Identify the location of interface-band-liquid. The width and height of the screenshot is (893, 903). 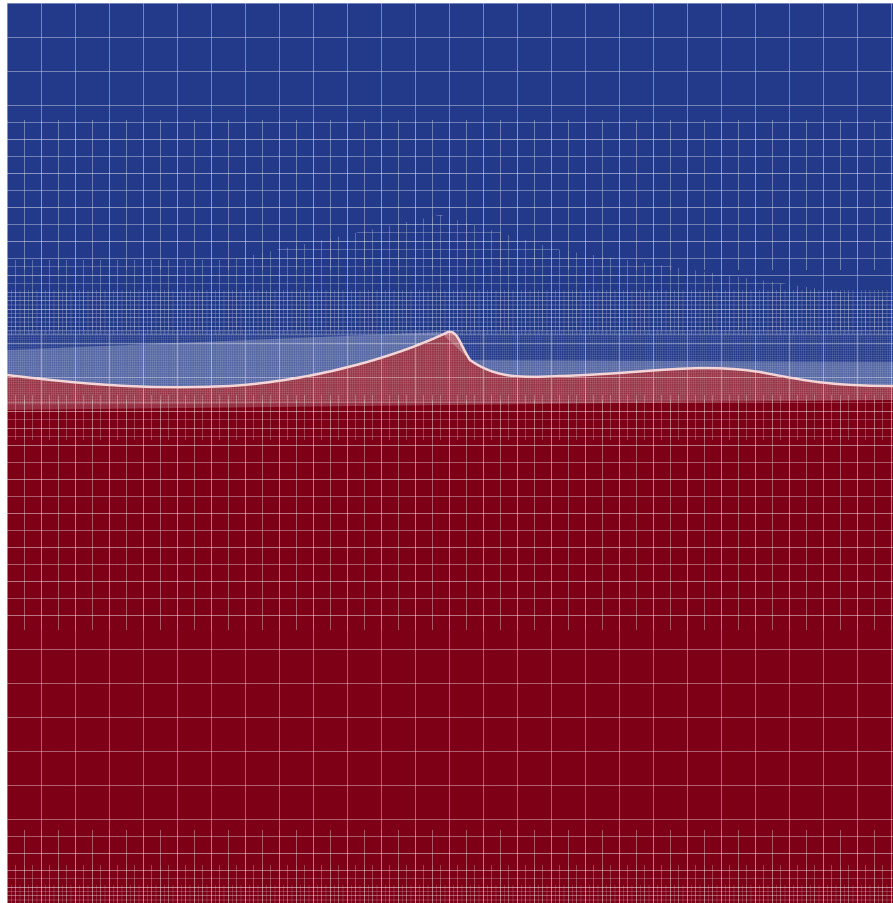
(450, 370).